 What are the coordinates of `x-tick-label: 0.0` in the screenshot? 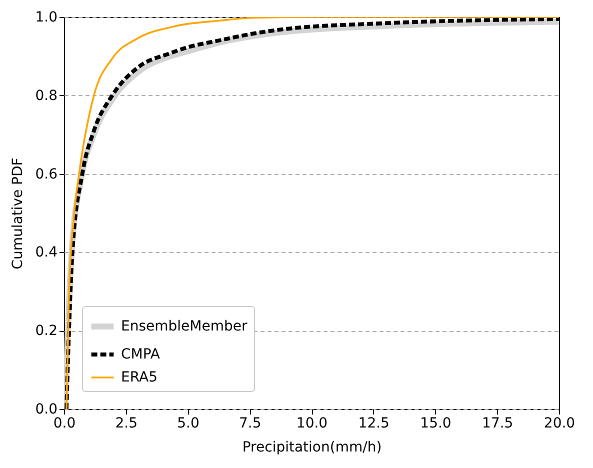 It's located at (64, 424).